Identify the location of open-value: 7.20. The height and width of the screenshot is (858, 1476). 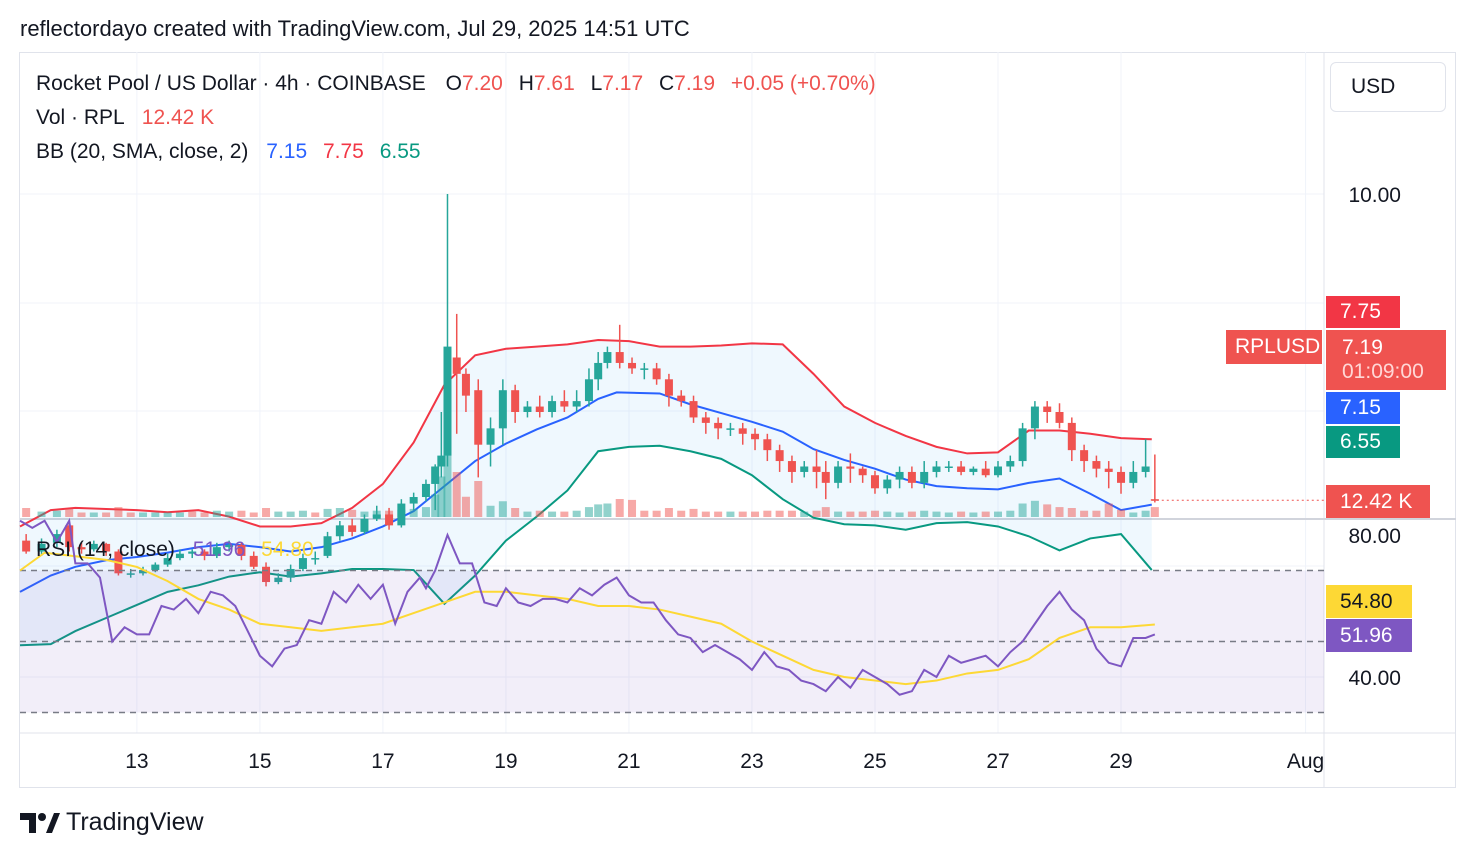
(482, 83).